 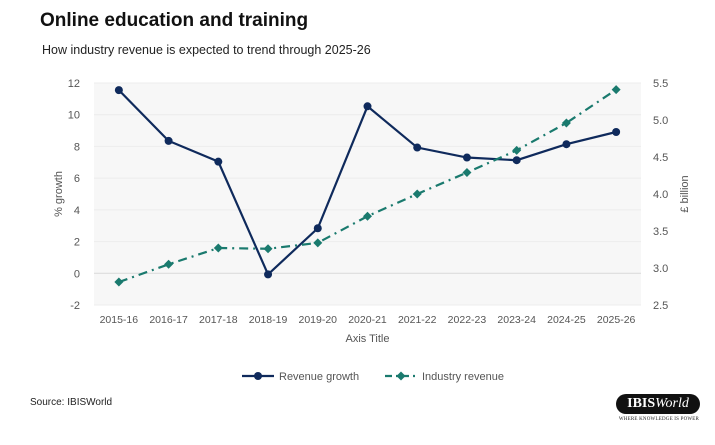 I want to click on x-tick-label: 2024-25, so click(x=566, y=320).